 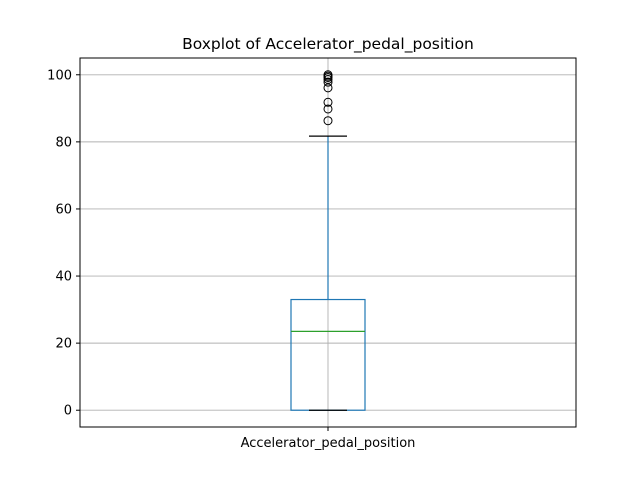 What do you see at coordinates (63, 142) in the screenshot?
I see `y-tick-label: 80` at bounding box center [63, 142].